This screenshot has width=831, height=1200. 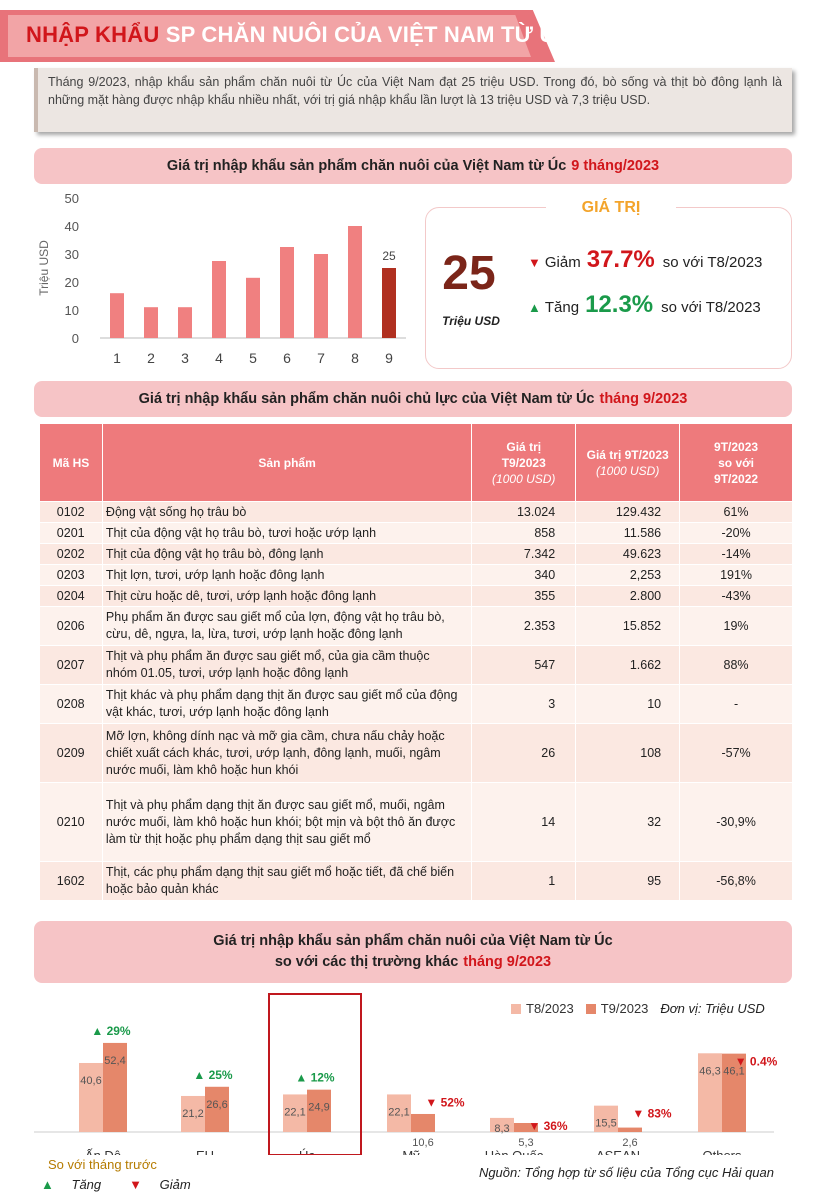 What do you see at coordinates (628, 665) in the screenshot?
I see `cell-ytd: 1.662` at bounding box center [628, 665].